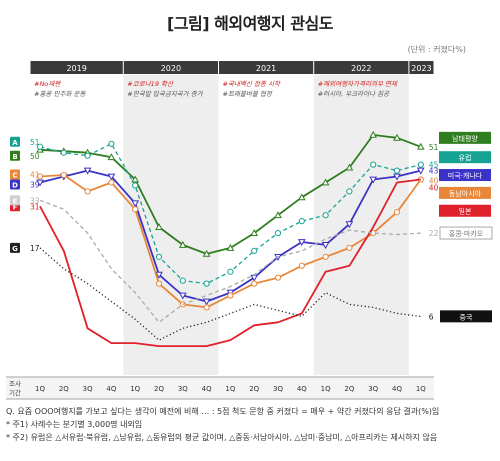  What do you see at coordinates (35, 248) in the screenshot?
I see `series-start-value: 17` at bounding box center [35, 248].